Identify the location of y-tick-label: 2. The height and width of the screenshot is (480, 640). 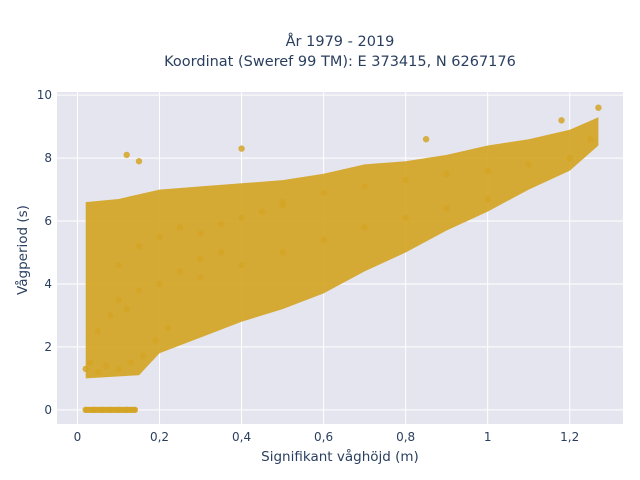
(48, 347).